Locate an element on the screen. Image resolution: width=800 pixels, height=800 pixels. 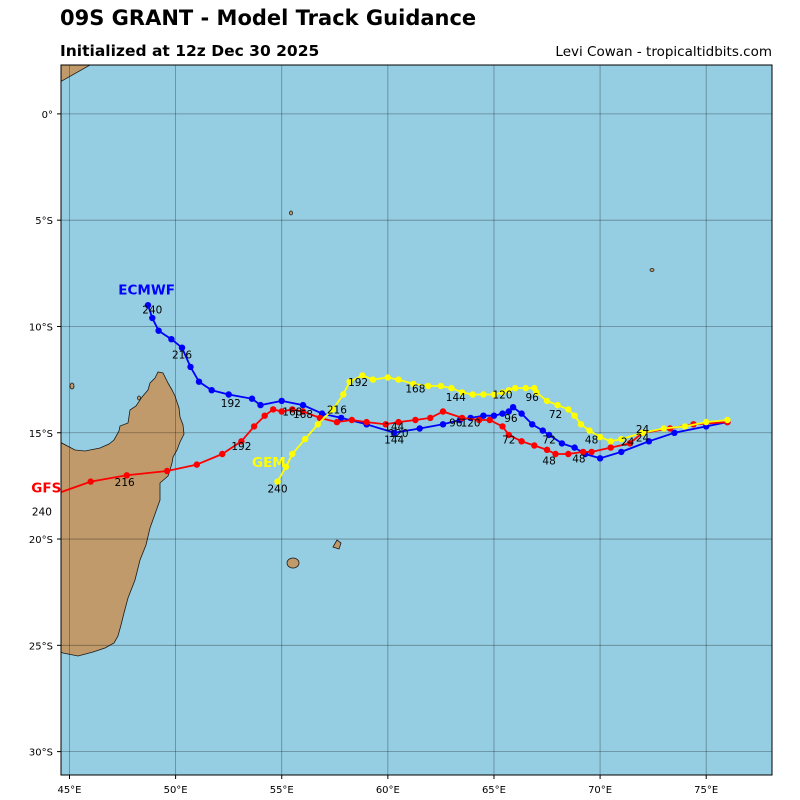
gem-forecast-hour-label: 192 is located at coordinates (358, 383).